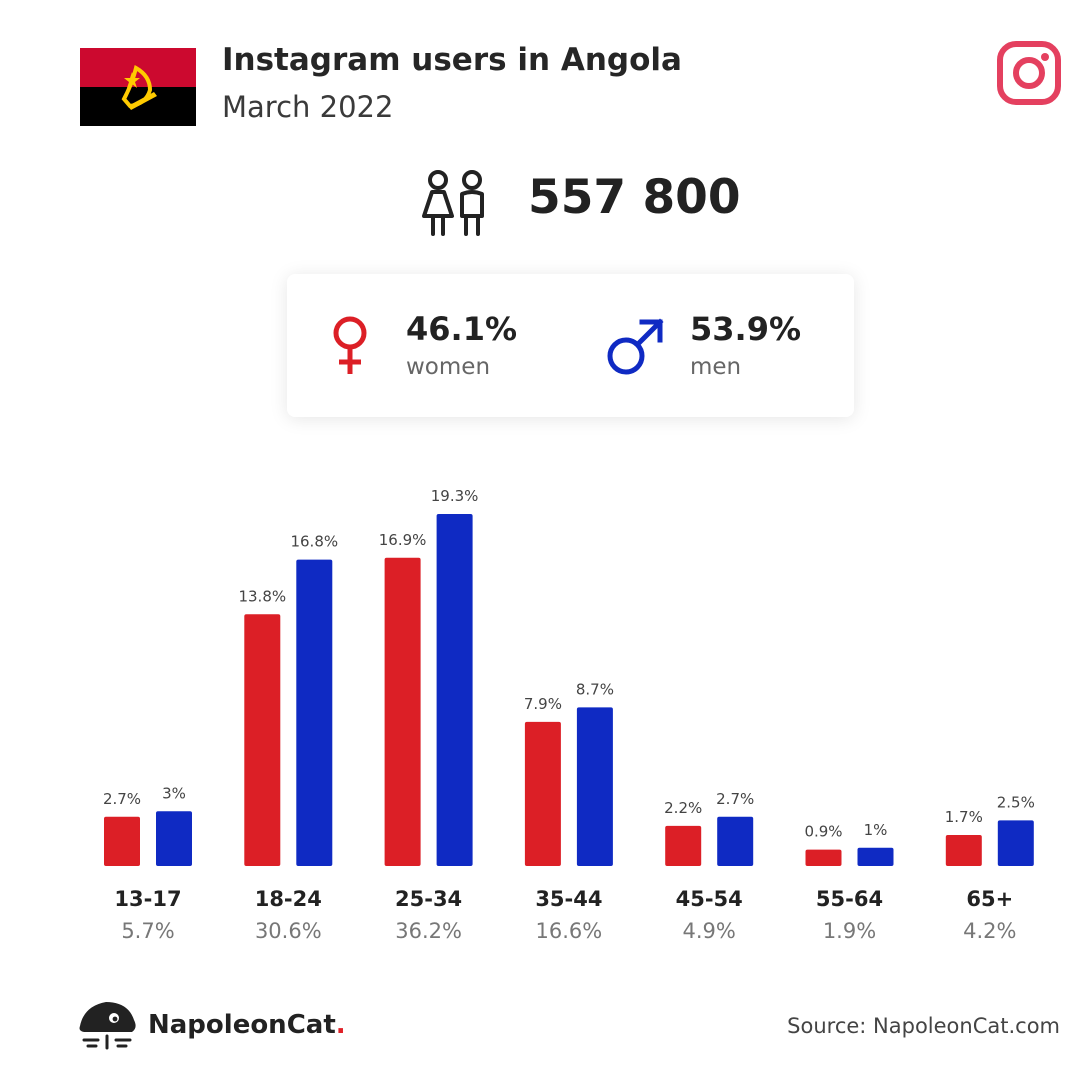 Image resolution: width=1080 pixels, height=1080 pixels. Describe the element at coordinates (823, 832) in the screenshot. I see `bar-value-label: 0.9%` at that location.